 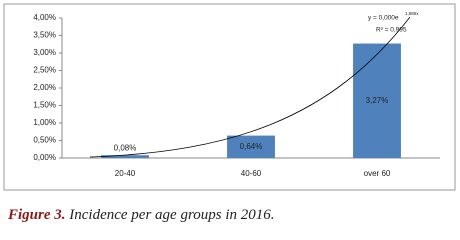 What do you see at coordinates (44, 17) in the screenshot?
I see `y-tick-label: 4,00%` at bounding box center [44, 17].